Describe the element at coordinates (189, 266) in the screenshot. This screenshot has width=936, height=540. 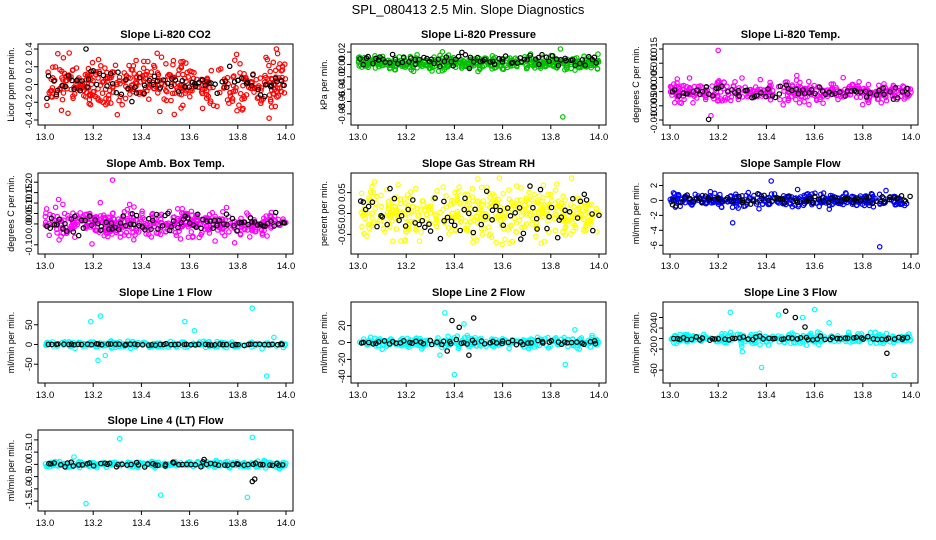
I see `x-tick-label: 13.6` at that location.